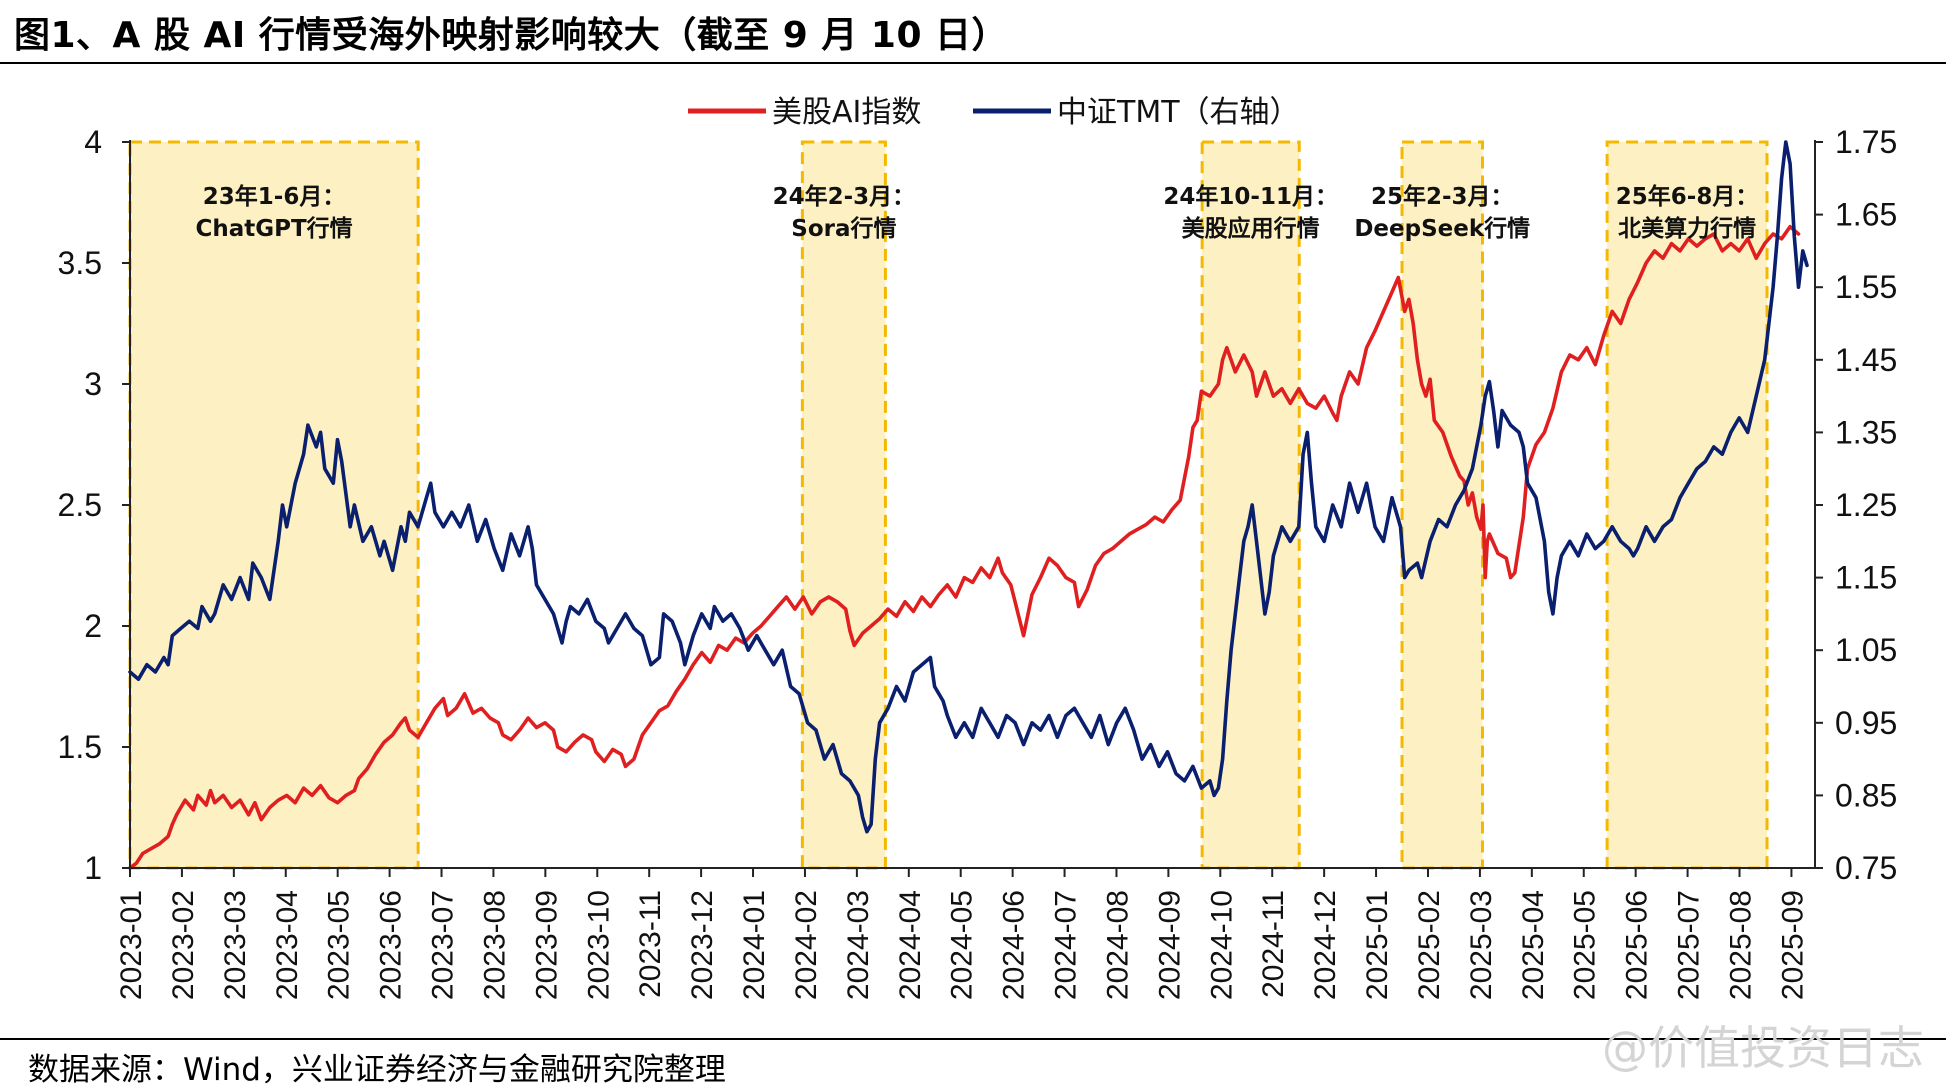 Image resolution: width=1946 pixels, height=1089 pixels. Describe the element at coordinates (93, 142) in the screenshot. I see `left-tick-label: 4` at that location.